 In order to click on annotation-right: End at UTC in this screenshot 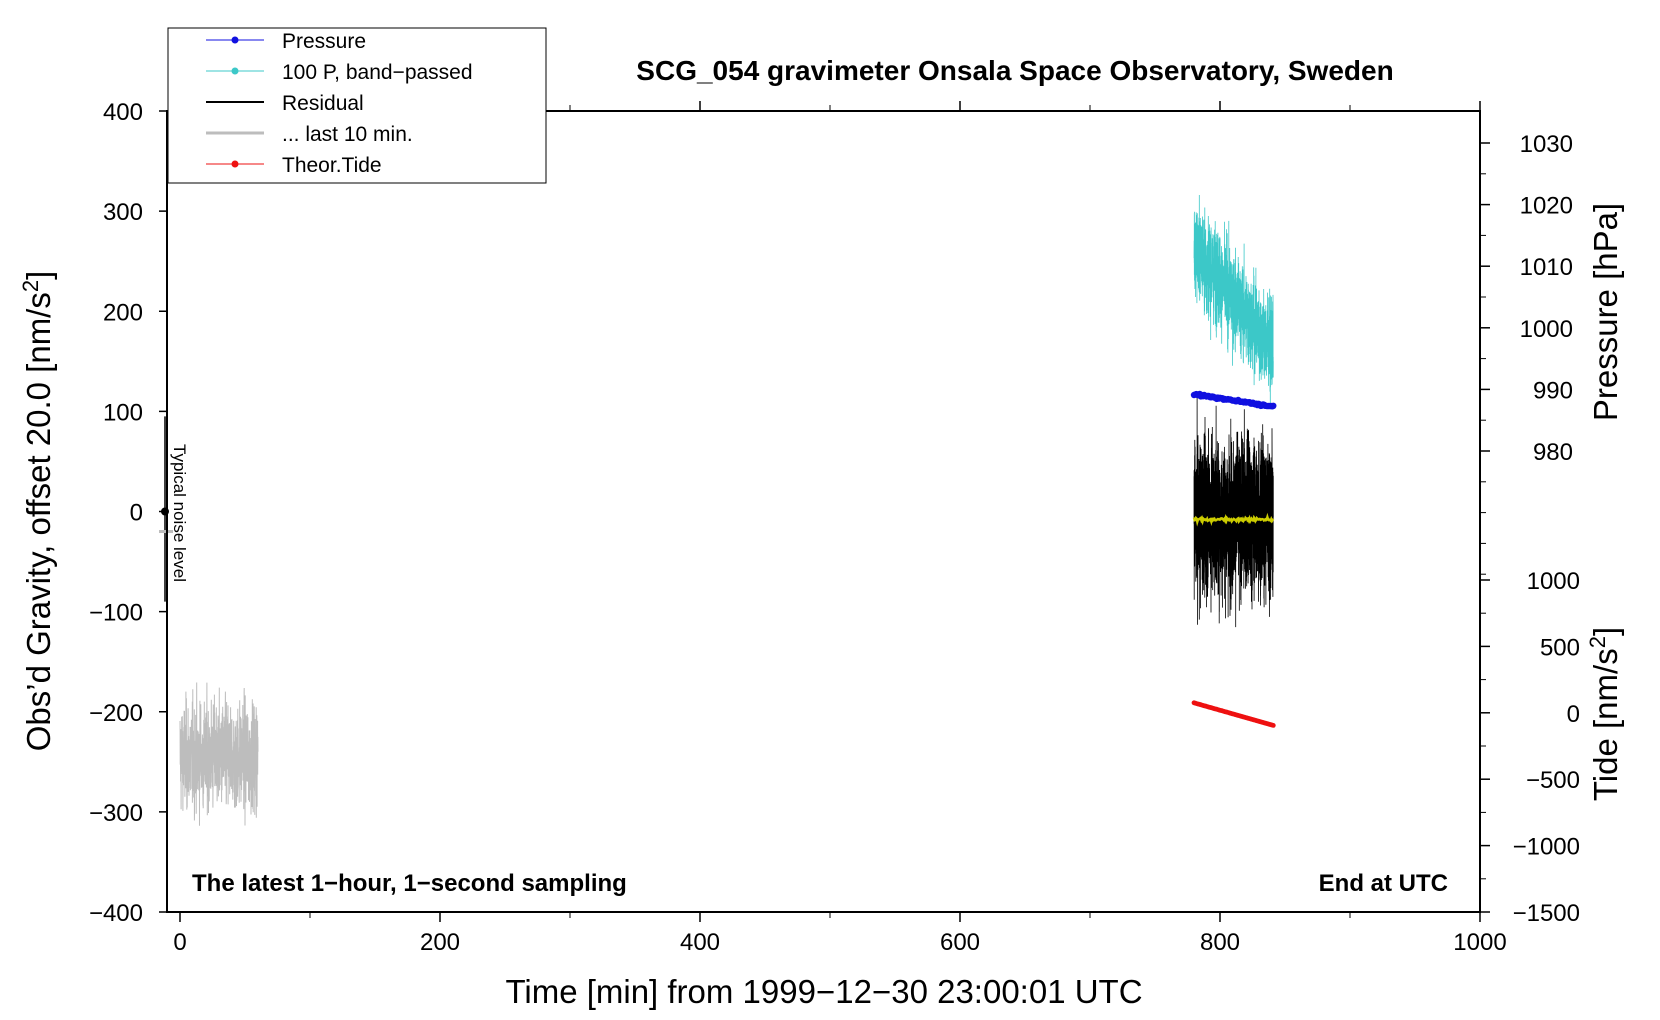, I will do `click(1383, 883)`.